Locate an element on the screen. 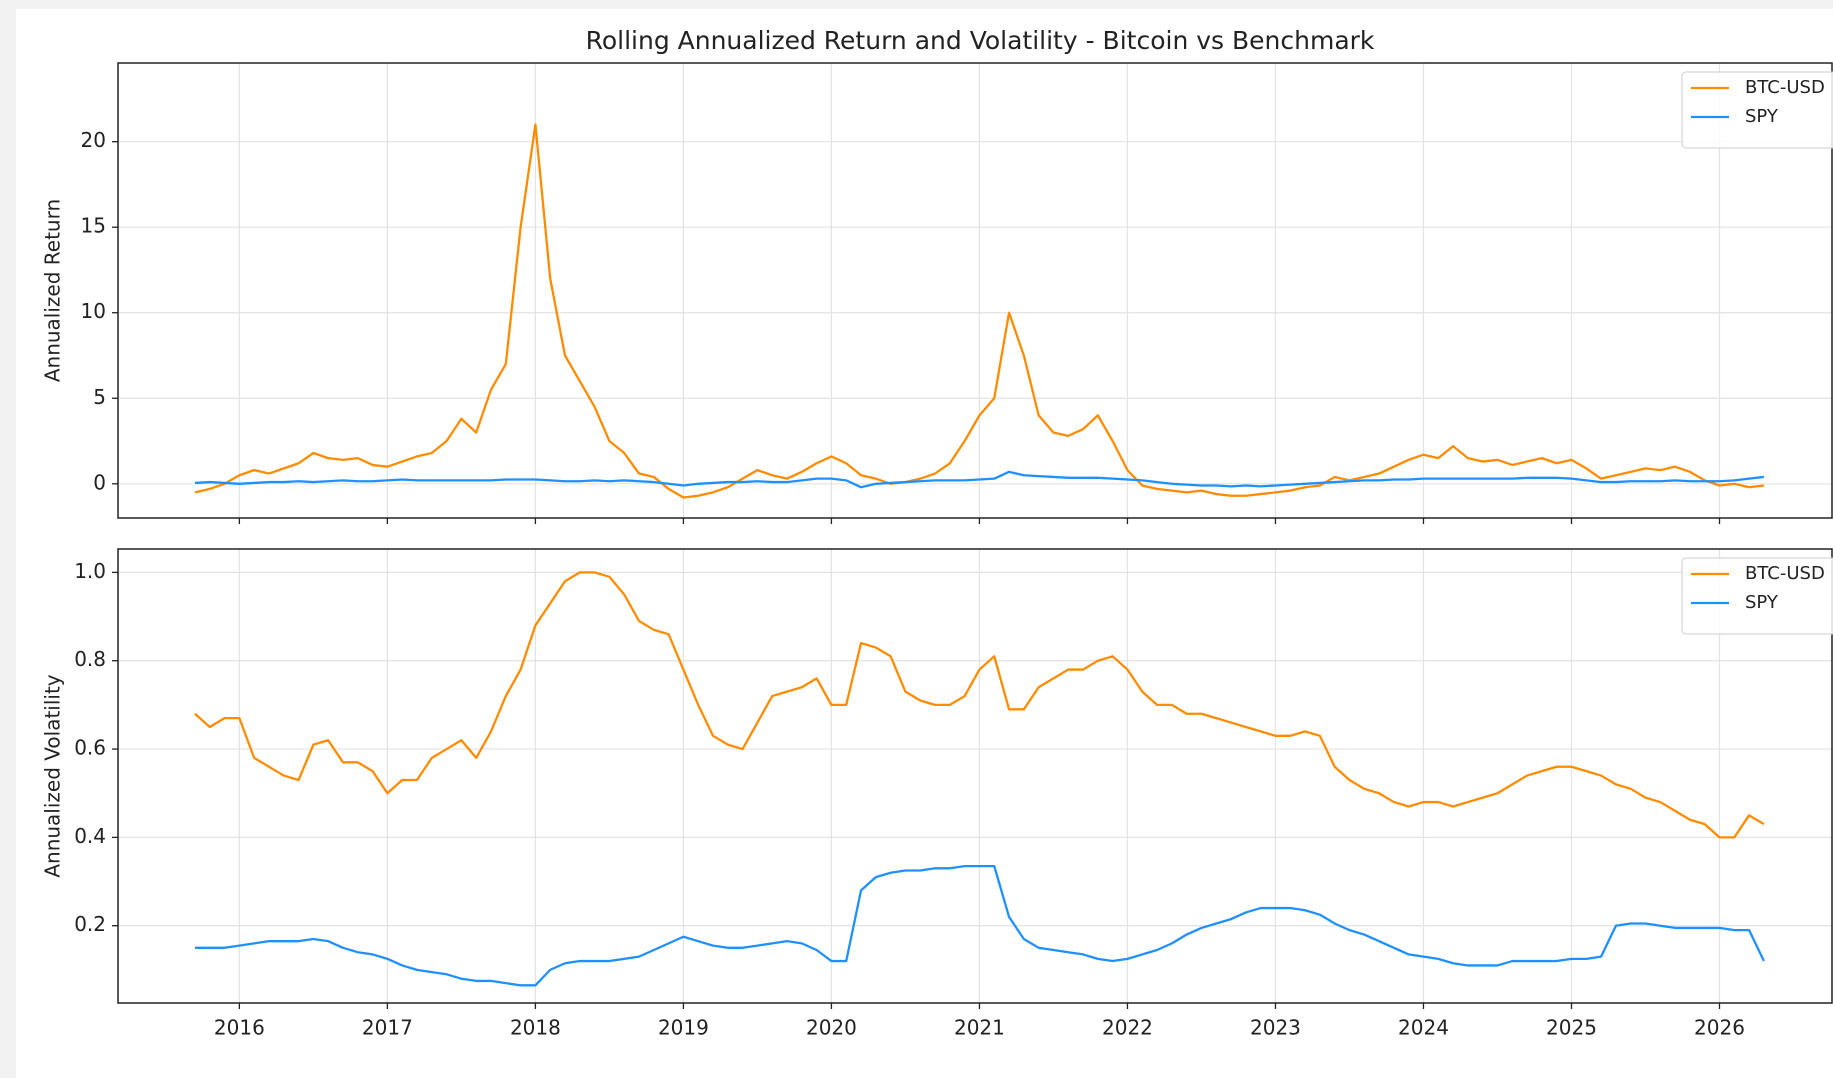  x-tick-label: 2024 is located at coordinates (1423, 1028).